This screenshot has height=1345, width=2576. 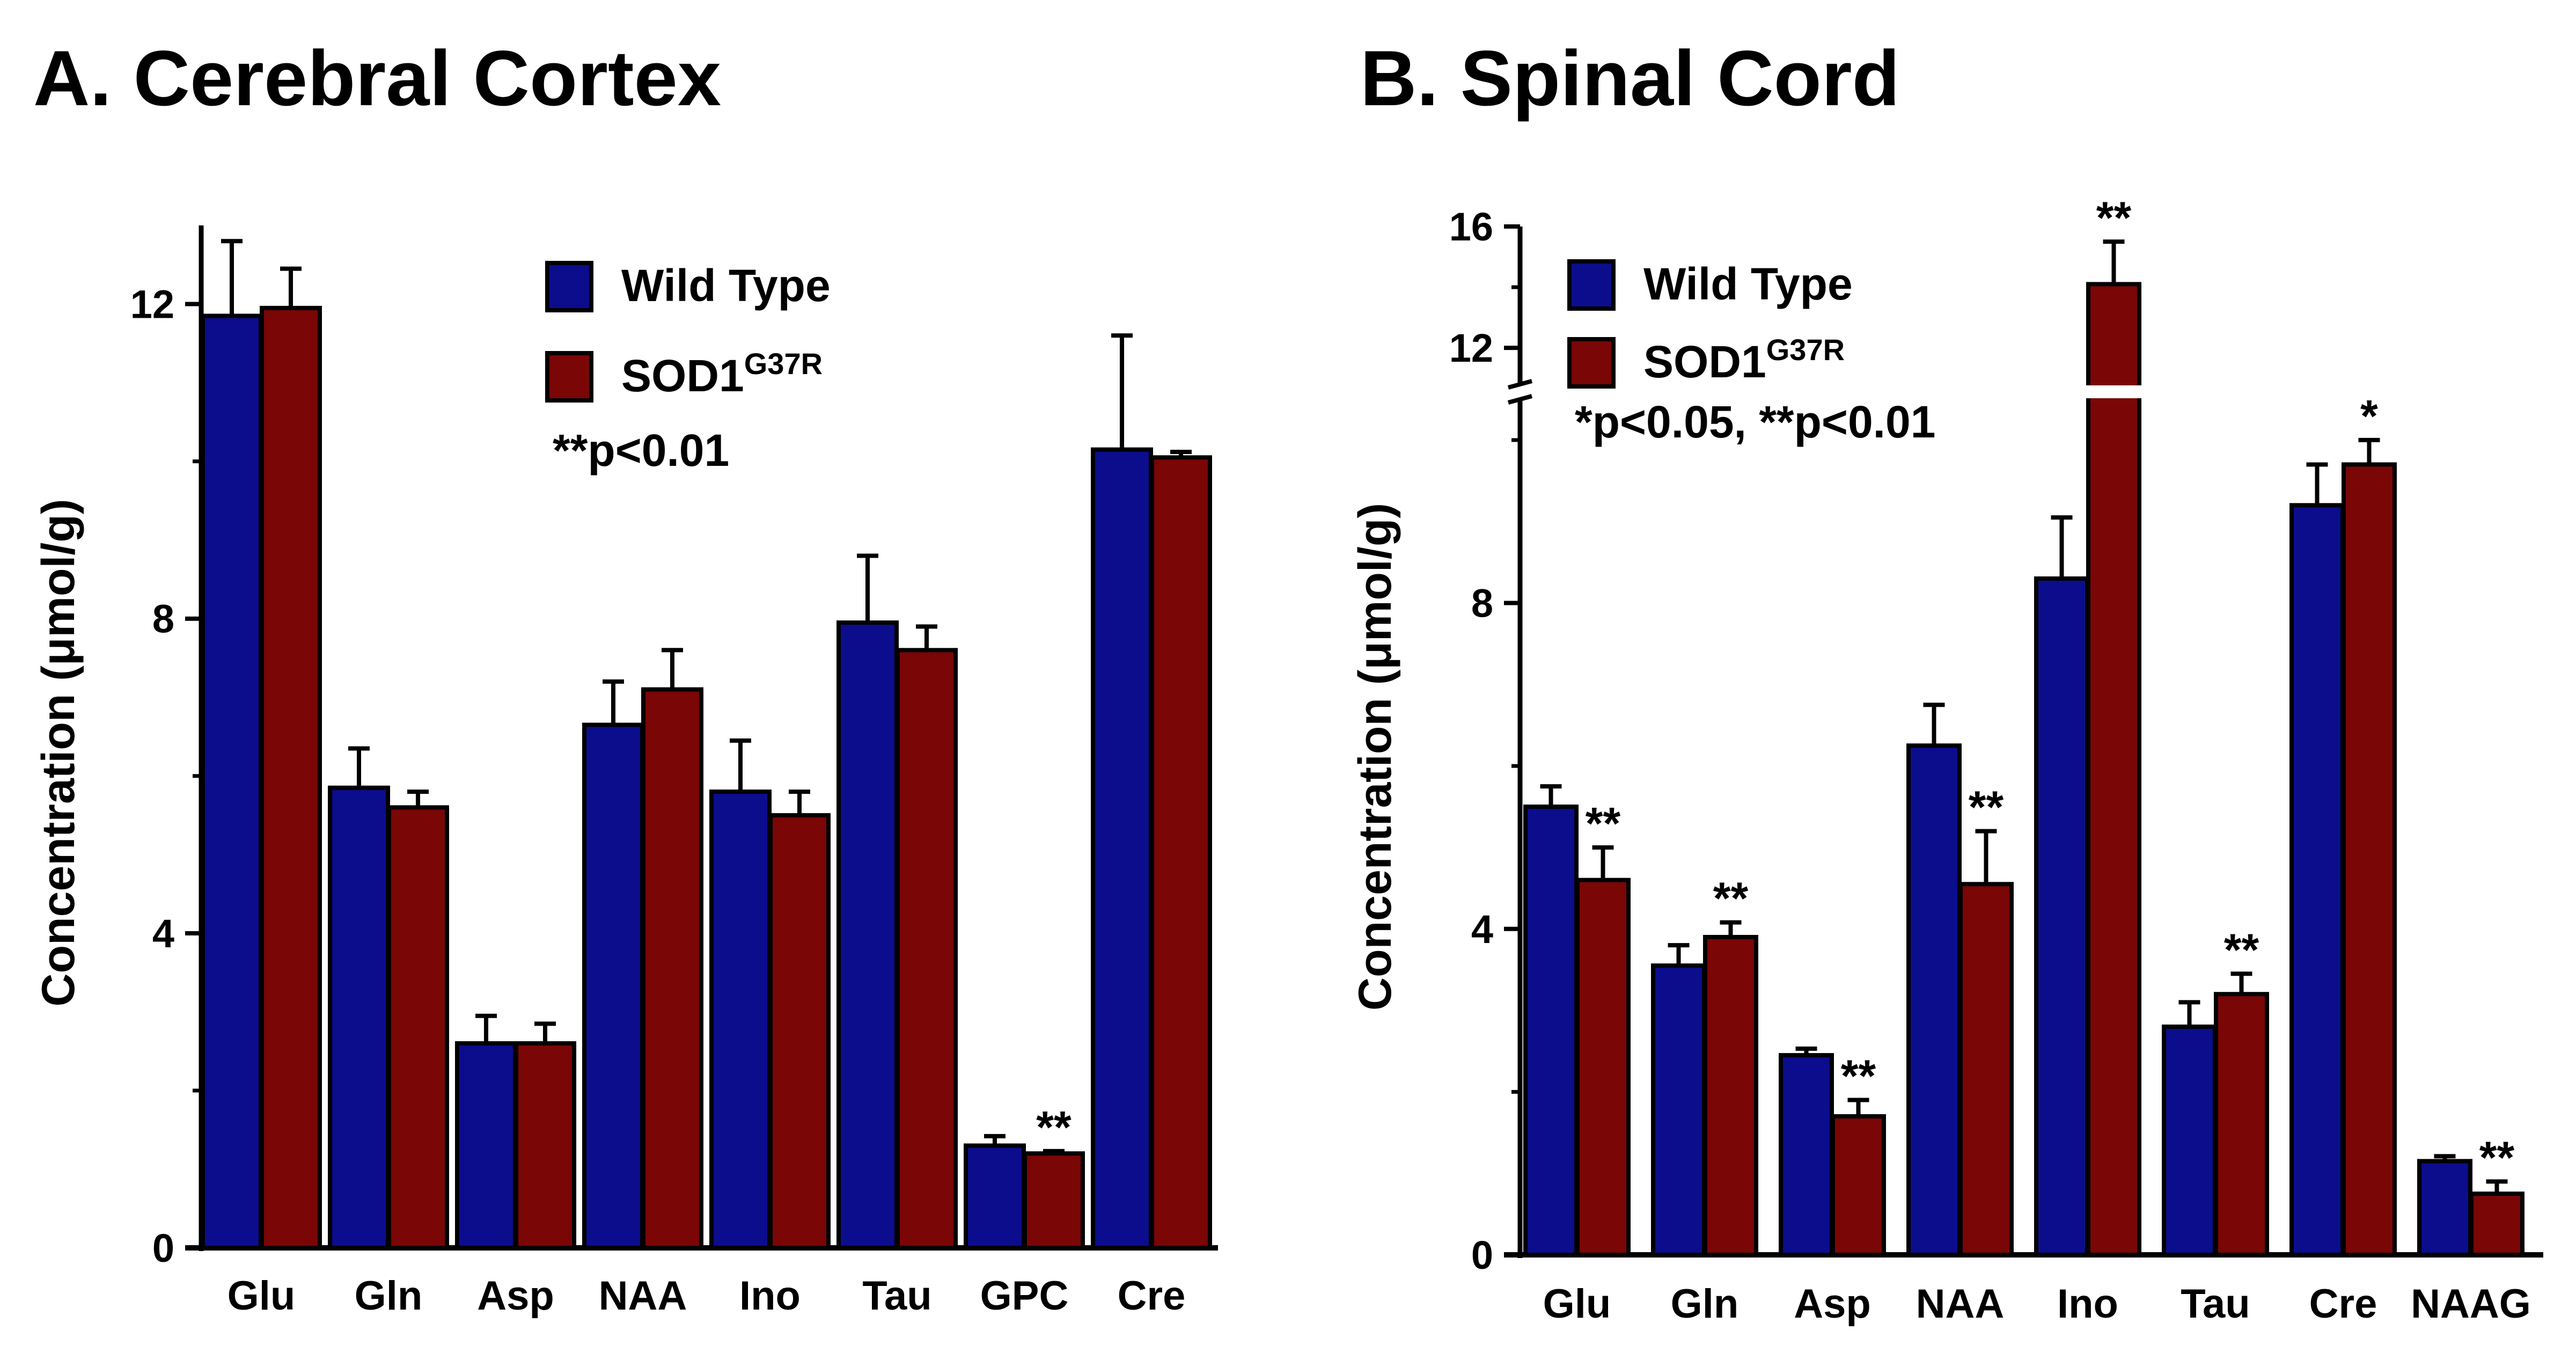 What do you see at coordinates (2113, 391) in the screenshot?
I see `bar-break-gap` at bounding box center [2113, 391].